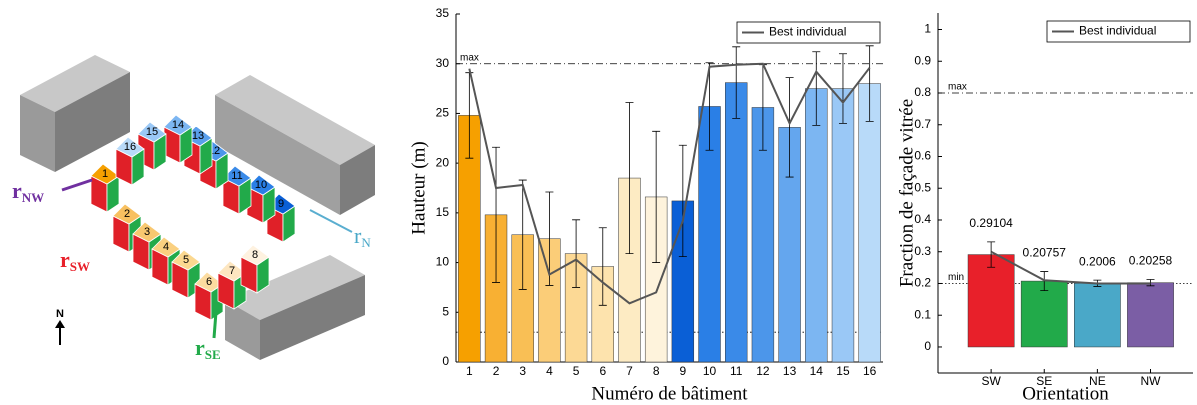 The width and height of the screenshot is (1197, 405). I want to click on north-arrow-head, so click(60, 324).